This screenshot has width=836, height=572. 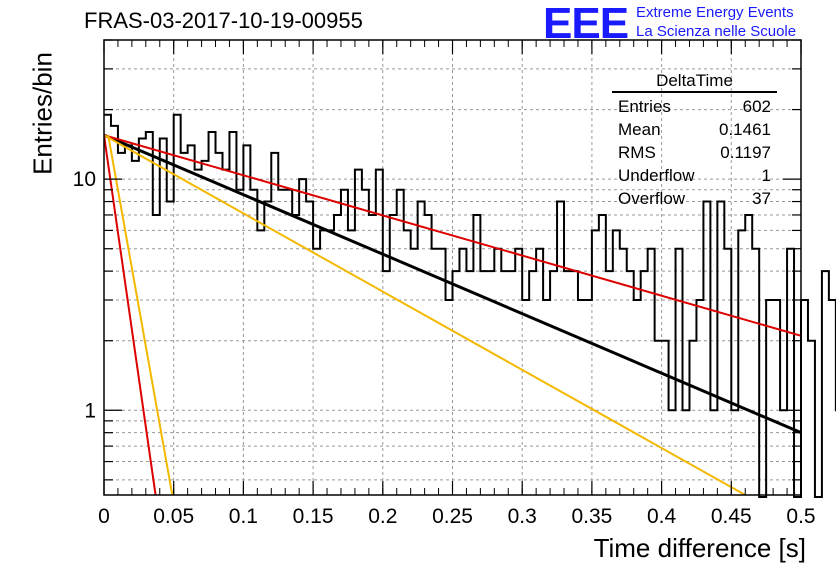 I want to click on stats-row-mean: Mean 0.1461, so click(x=694, y=129).